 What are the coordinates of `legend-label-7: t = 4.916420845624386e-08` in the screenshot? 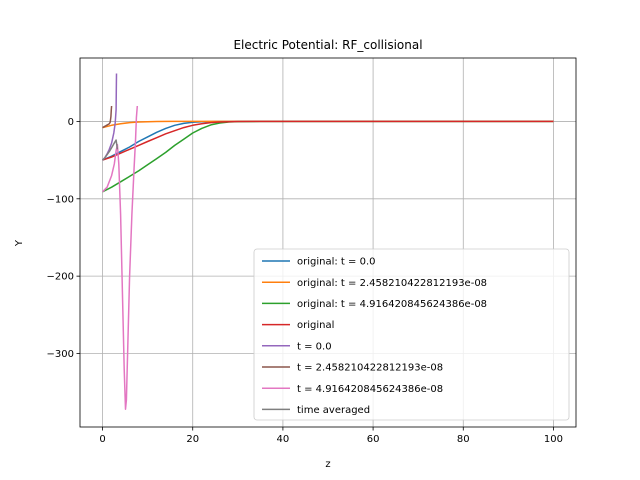 It's located at (370, 389).